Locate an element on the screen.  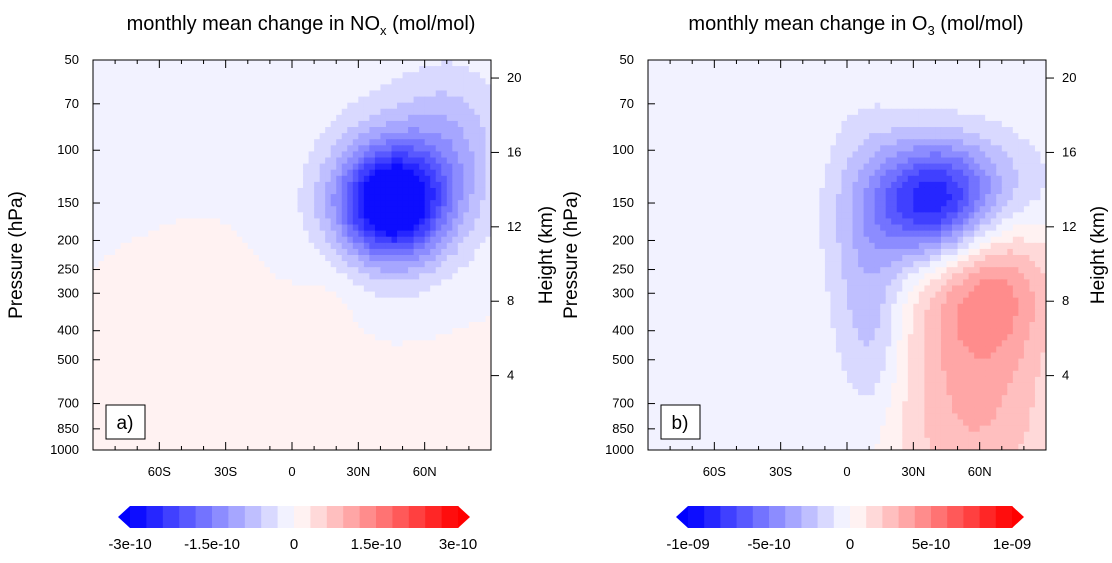
colorbar-min-arrow is located at coordinates (124, 517).